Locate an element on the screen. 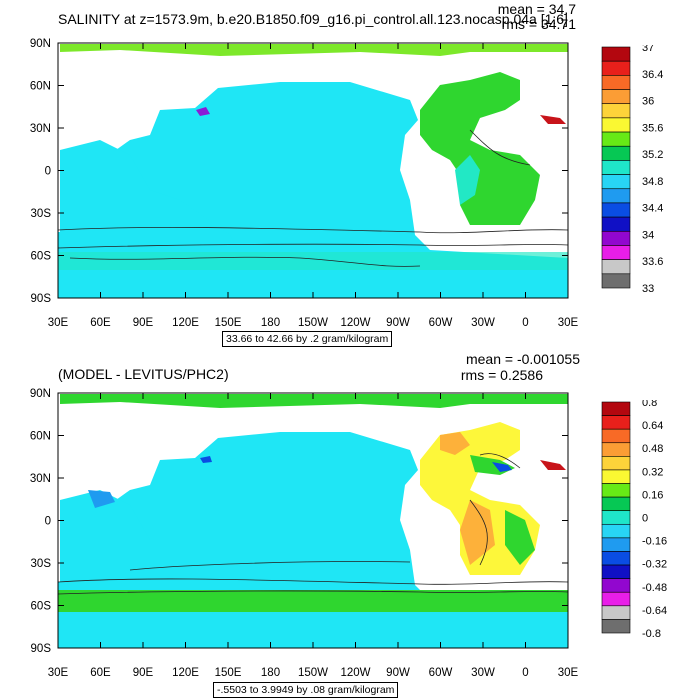 The width and height of the screenshot is (700, 700). panel2-colorbar-label: -0.32 is located at coordinates (654, 565).